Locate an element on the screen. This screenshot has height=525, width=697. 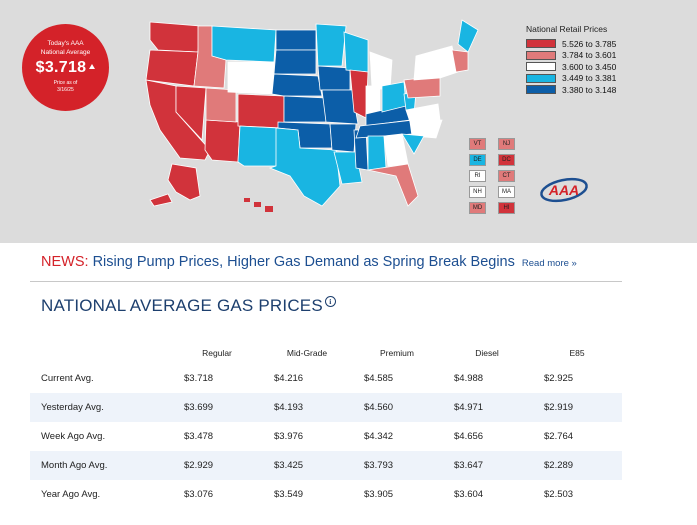
price-cell: $2.919 is located at coordinates (577, 407).